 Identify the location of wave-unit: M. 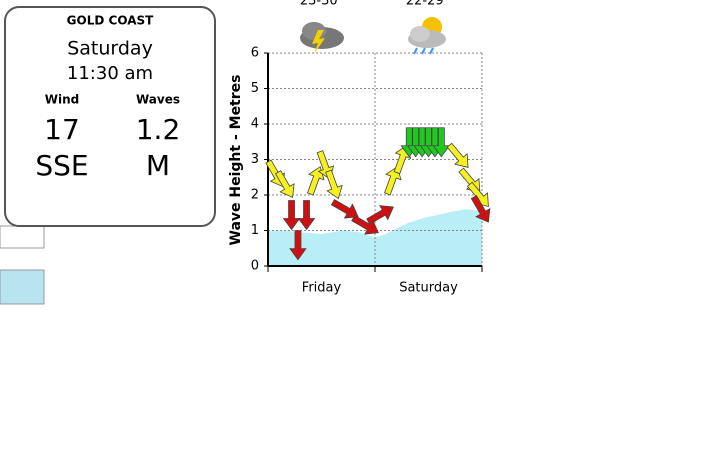
(158, 165).